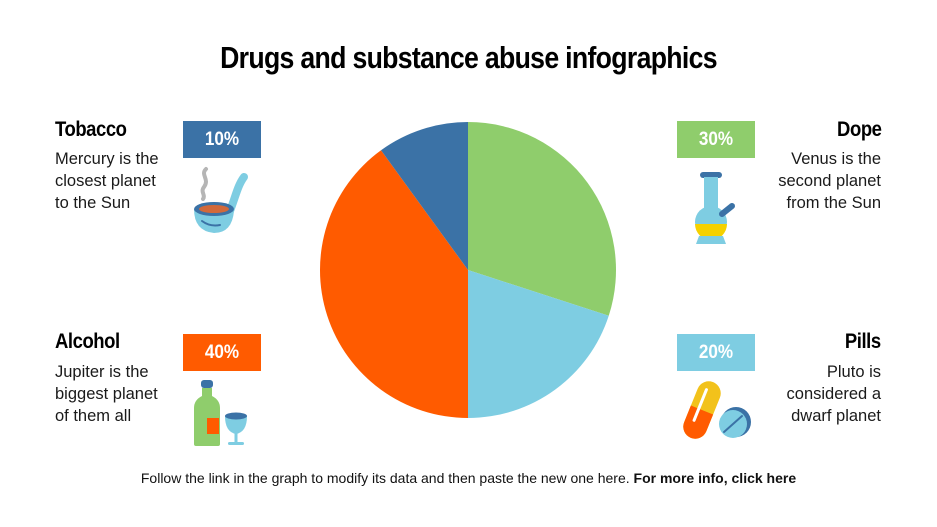  I want to click on pills-icon, so click(717, 410).